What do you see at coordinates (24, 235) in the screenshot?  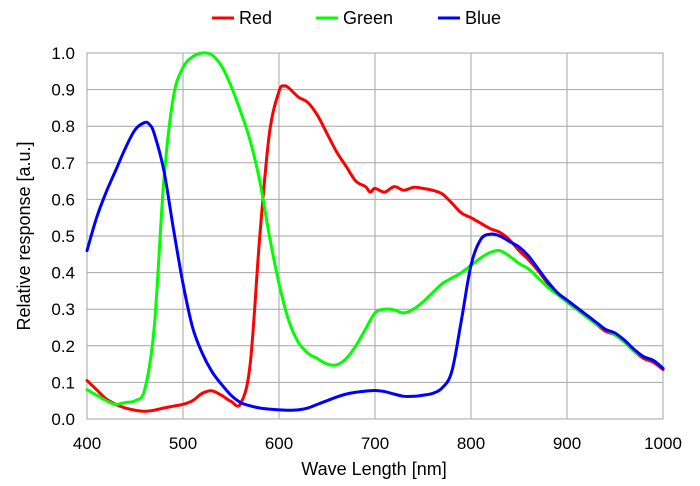 I see `y-axis-title: Relative response [a.u.]` at bounding box center [24, 235].